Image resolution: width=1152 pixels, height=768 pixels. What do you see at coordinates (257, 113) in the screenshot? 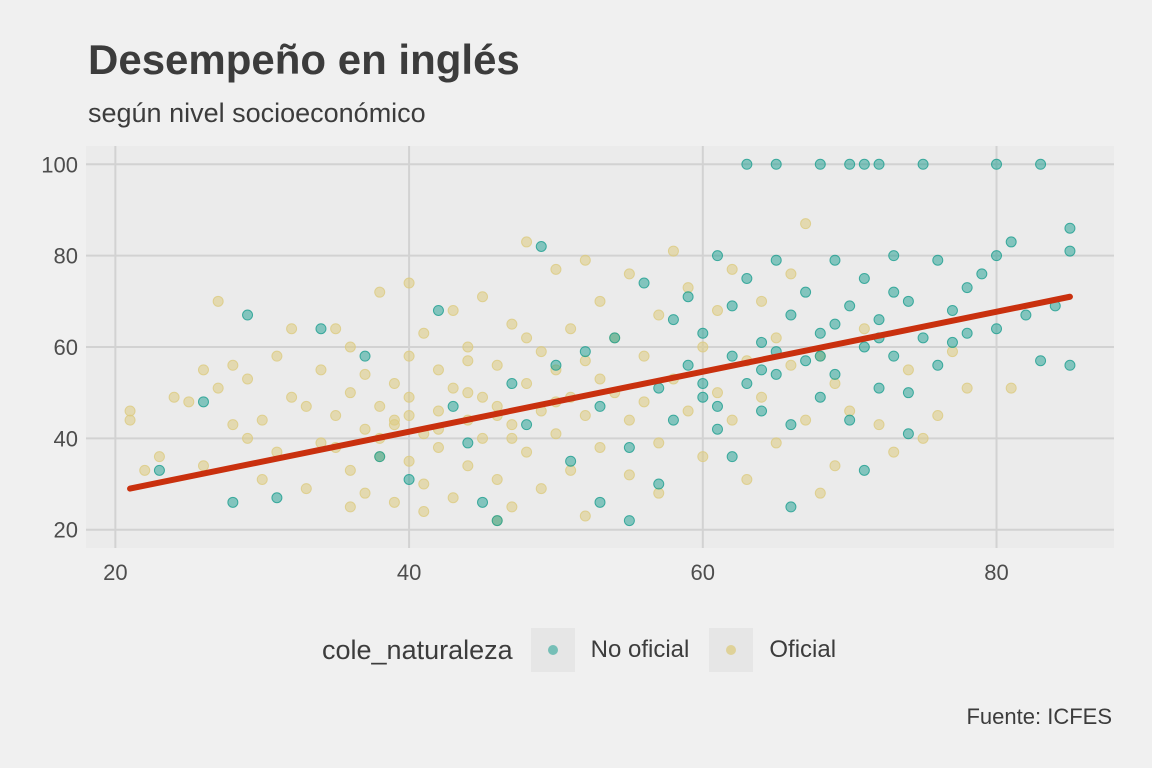
I see `chart-subtitle: según nivel socioeconómico` at bounding box center [257, 113].